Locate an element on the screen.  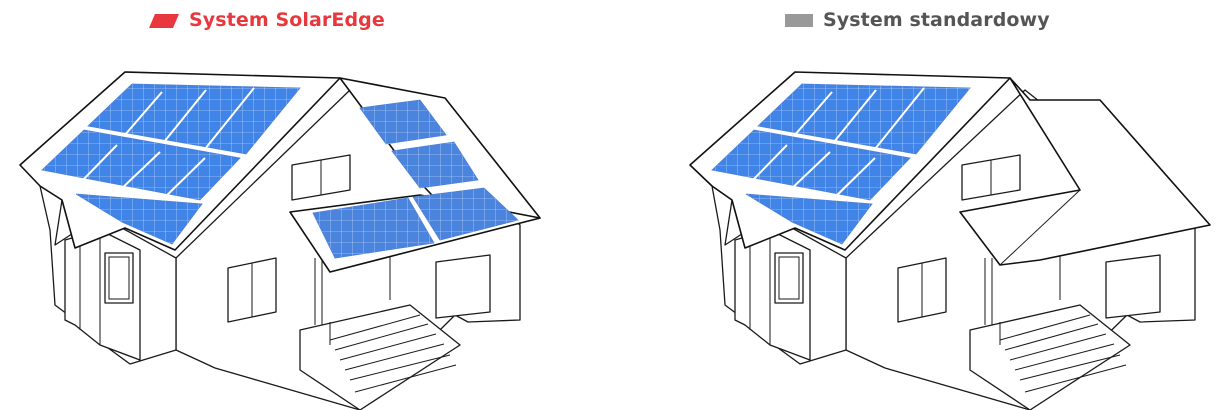
house-right-side-roof is located at coordinates (1085, 171).